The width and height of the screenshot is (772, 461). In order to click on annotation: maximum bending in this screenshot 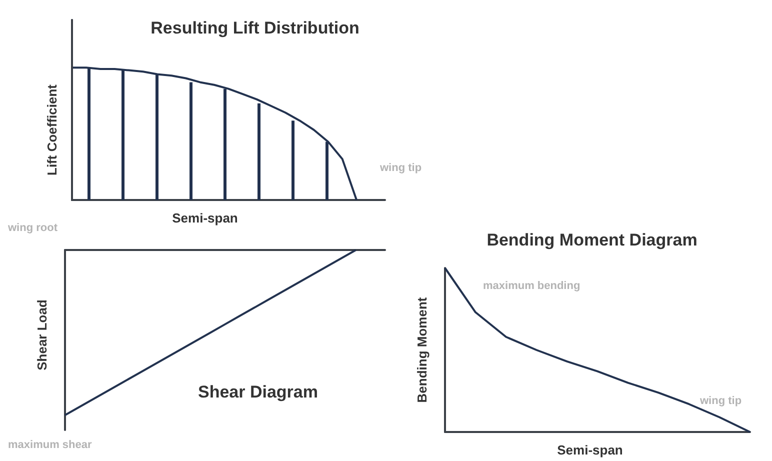, I will do `click(531, 286)`.